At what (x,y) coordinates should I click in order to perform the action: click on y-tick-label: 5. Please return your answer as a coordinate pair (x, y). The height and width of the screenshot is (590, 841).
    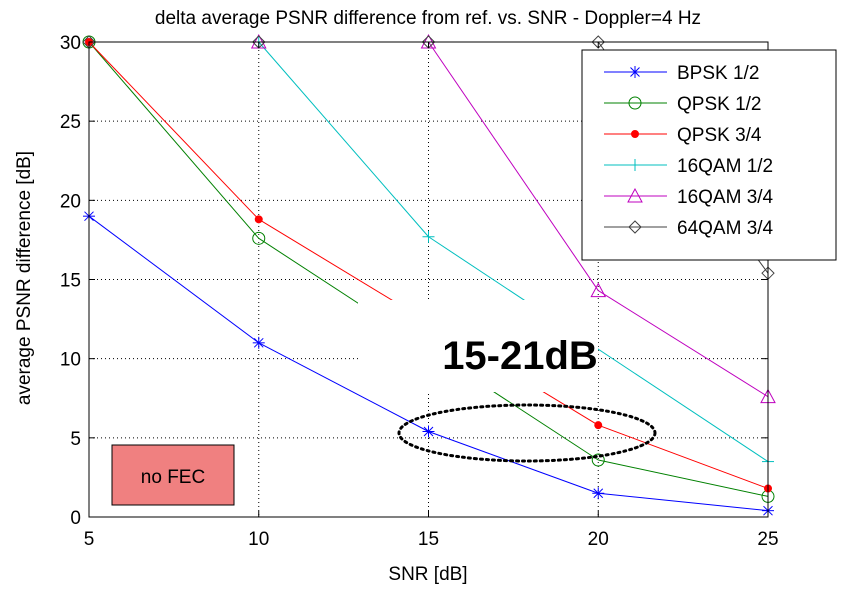
    Looking at the image, I should click on (75, 439).